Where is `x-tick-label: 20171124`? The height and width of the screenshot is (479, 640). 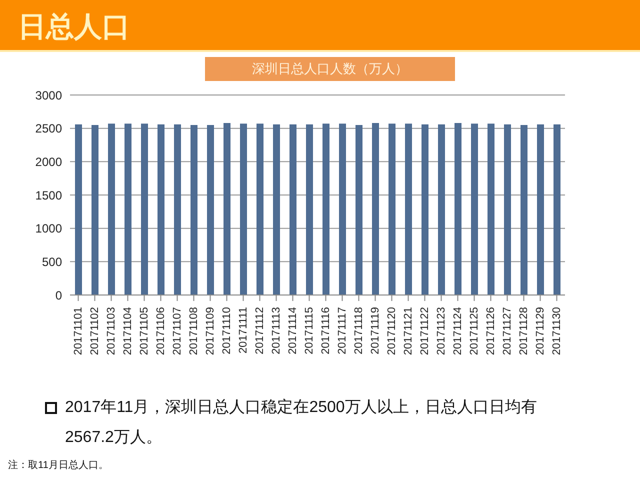
x-tick-label: 20171124 is located at coordinates (458, 331).